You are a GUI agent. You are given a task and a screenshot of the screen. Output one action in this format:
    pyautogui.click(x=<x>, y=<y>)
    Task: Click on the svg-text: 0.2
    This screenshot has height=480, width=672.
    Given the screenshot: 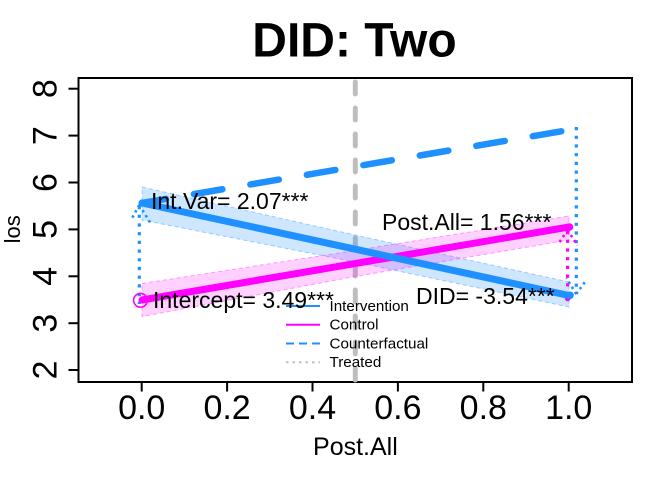 What is the action you would take?
    pyautogui.click(x=226, y=408)
    